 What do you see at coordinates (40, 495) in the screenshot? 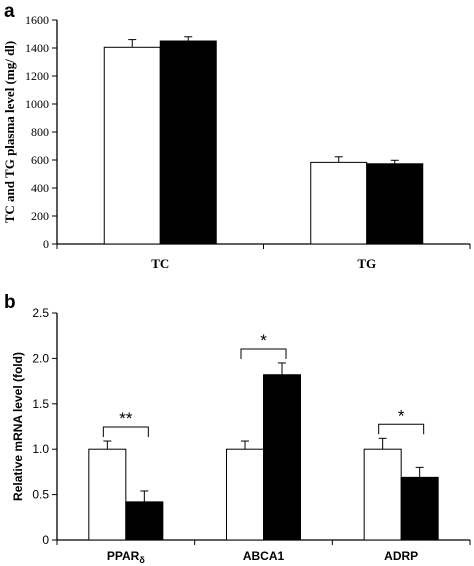
I see `y-tick-label: 0.5` at bounding box center [40, 495].